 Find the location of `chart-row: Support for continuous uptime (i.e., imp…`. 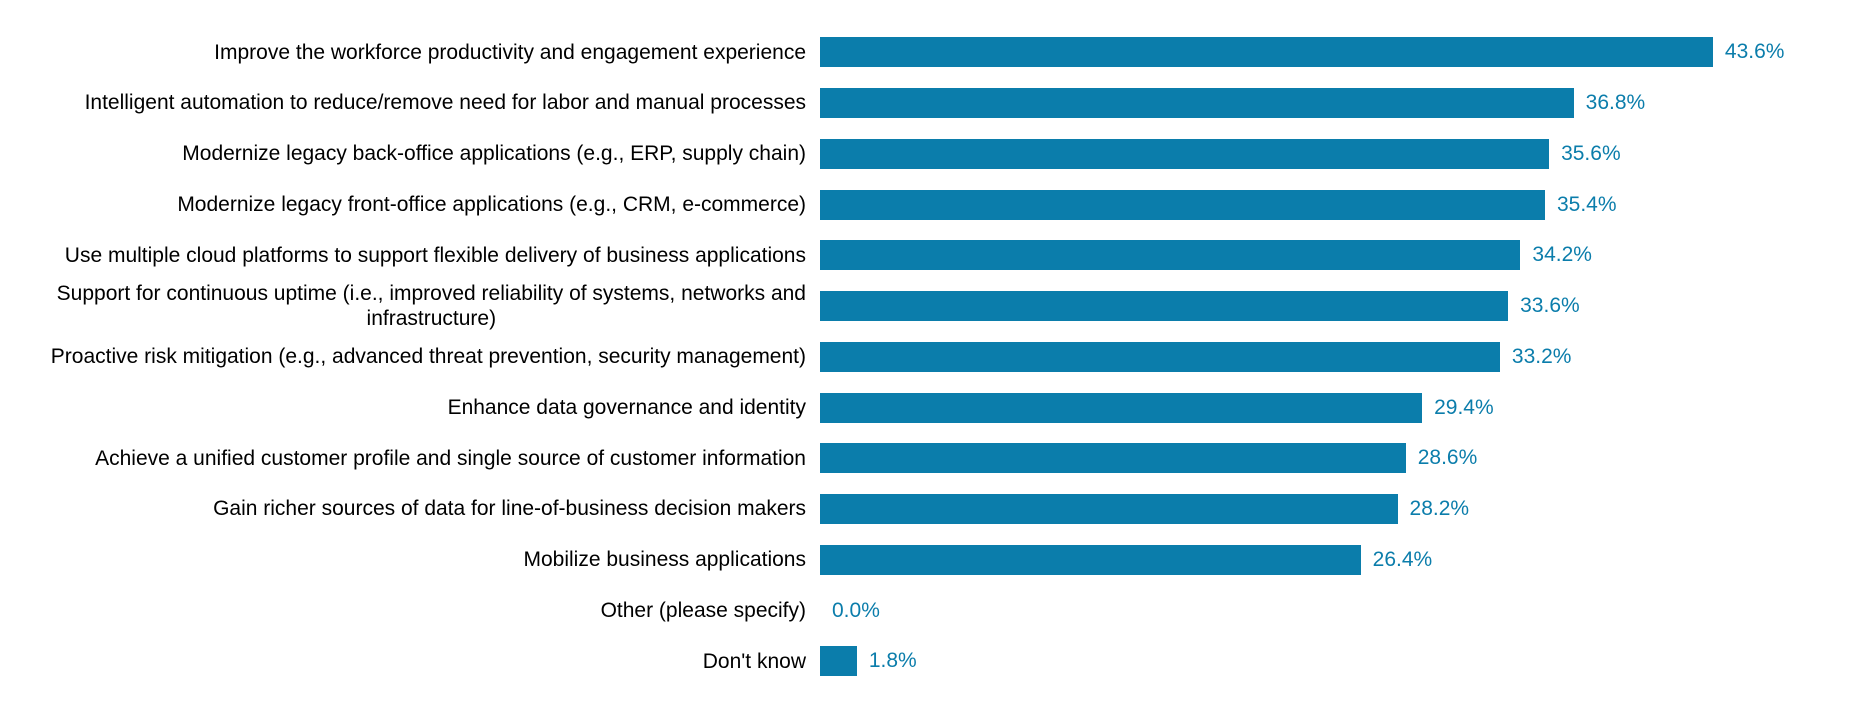

chart-row: Support for continuous uptime (i.e., imp… is located at coordinates (925, 306).